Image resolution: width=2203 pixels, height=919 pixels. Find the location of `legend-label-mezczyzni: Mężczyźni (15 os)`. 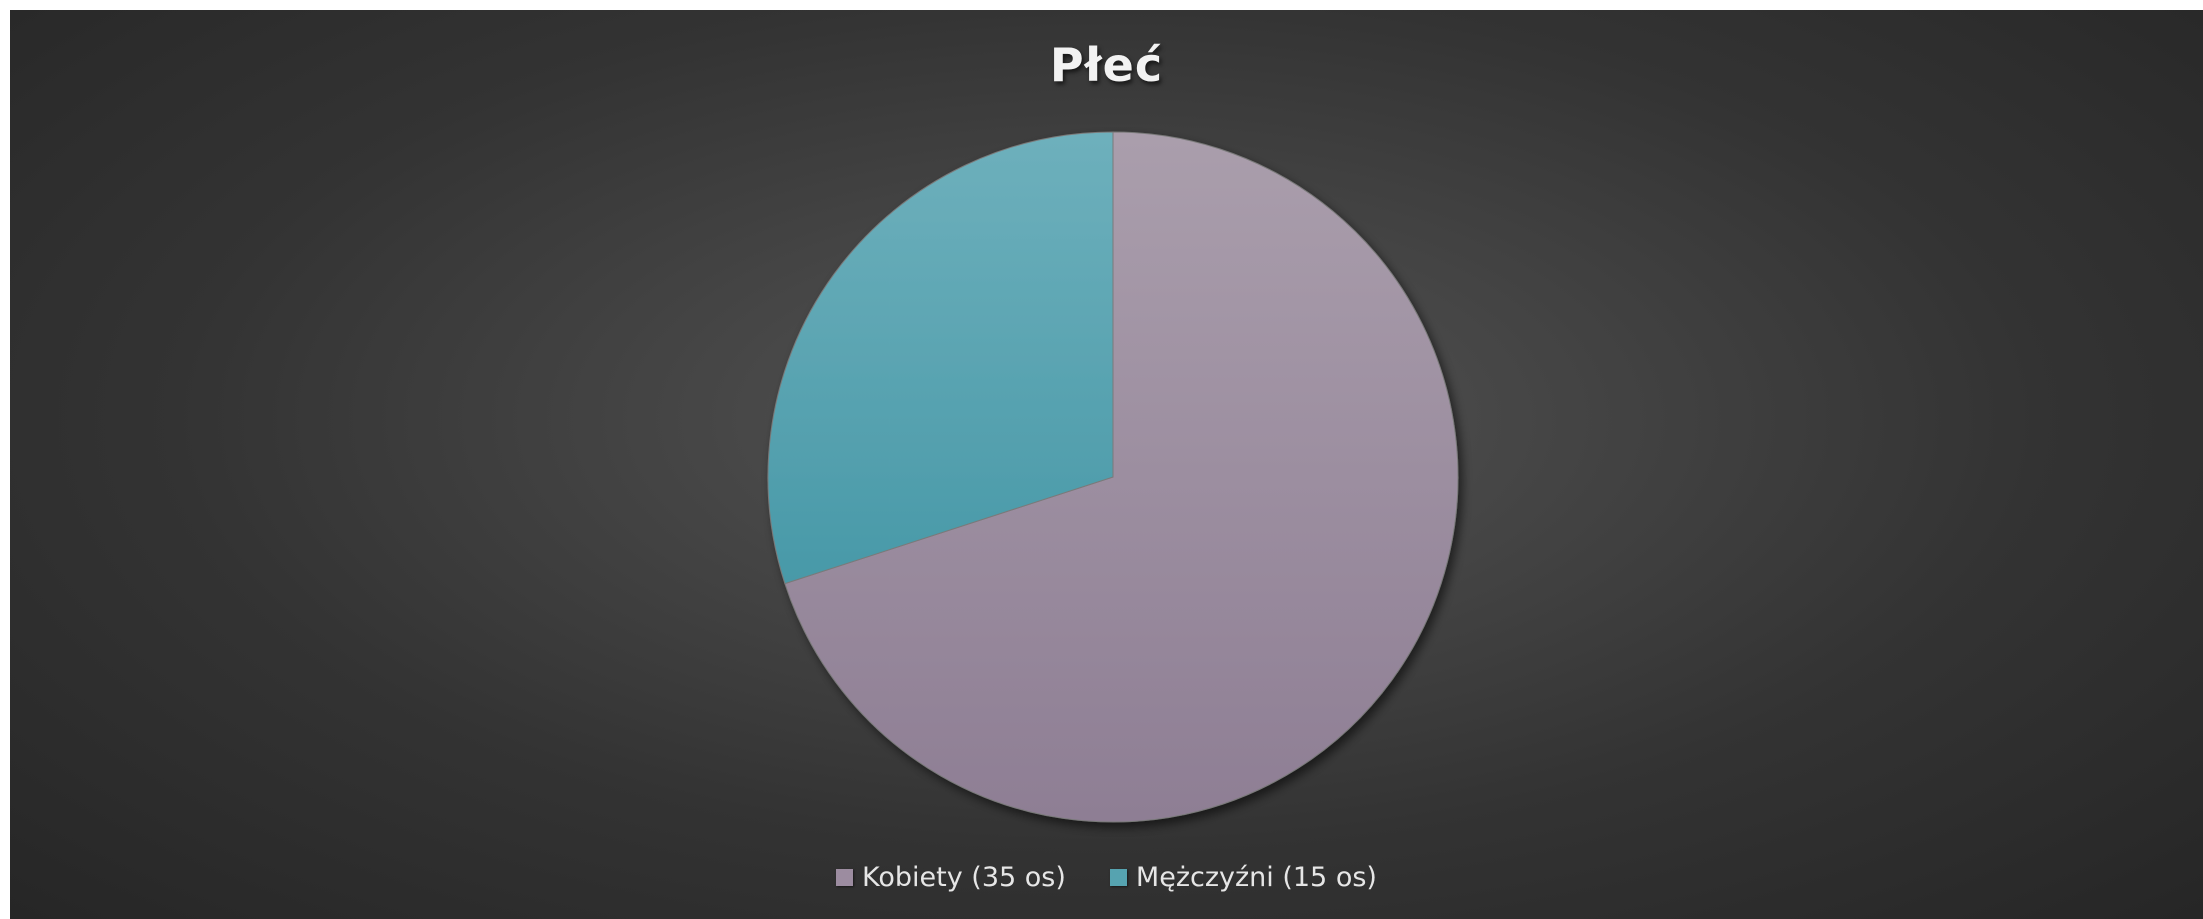

legend-label-mezczyzni: Mężczyźni (15 os) is located at coordinates (1256, 877).